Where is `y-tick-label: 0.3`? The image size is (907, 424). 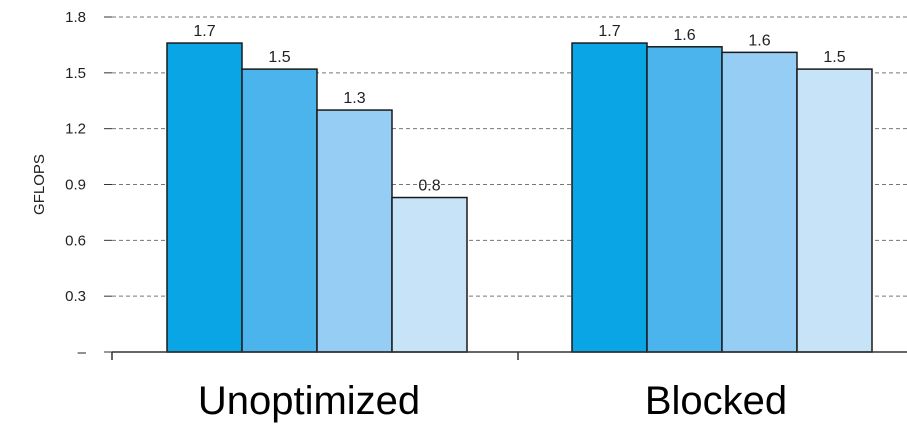
y-tick-label: 0.3 is located at coordinates (75, 296).